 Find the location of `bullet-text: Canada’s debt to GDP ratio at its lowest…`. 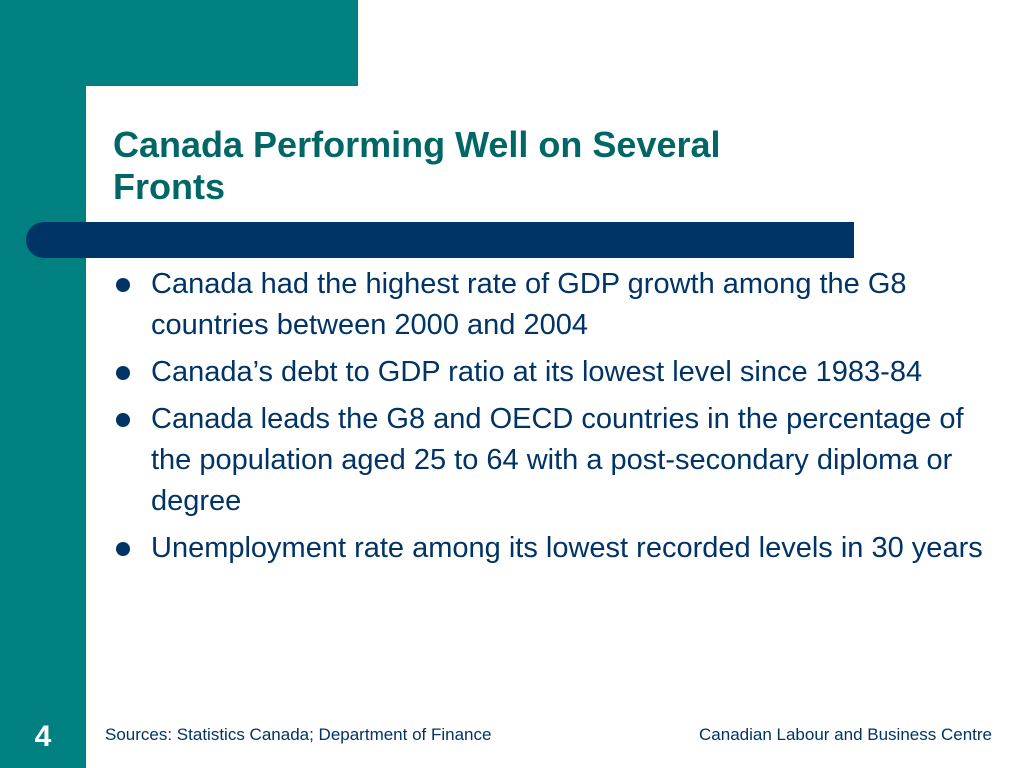

bullet-text: Canada’s debt to GDP ratio at its lowest… is located at coordinates (537, 372).